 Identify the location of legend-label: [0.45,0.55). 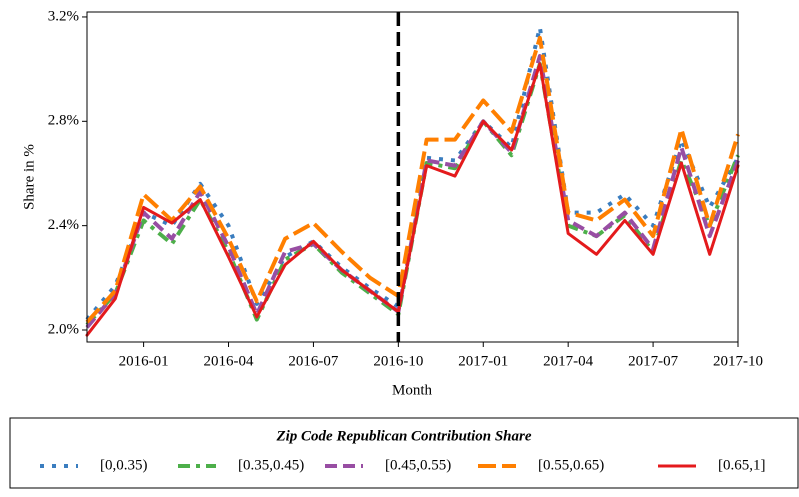
(418, 465).